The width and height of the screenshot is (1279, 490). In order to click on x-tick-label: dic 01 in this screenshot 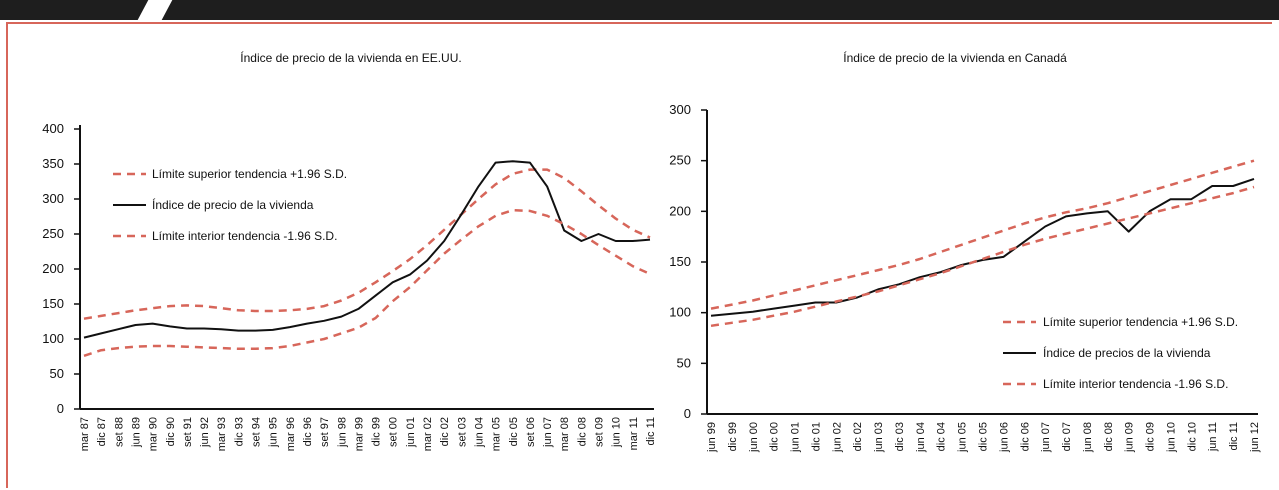, I will do `click(816, 436)`.